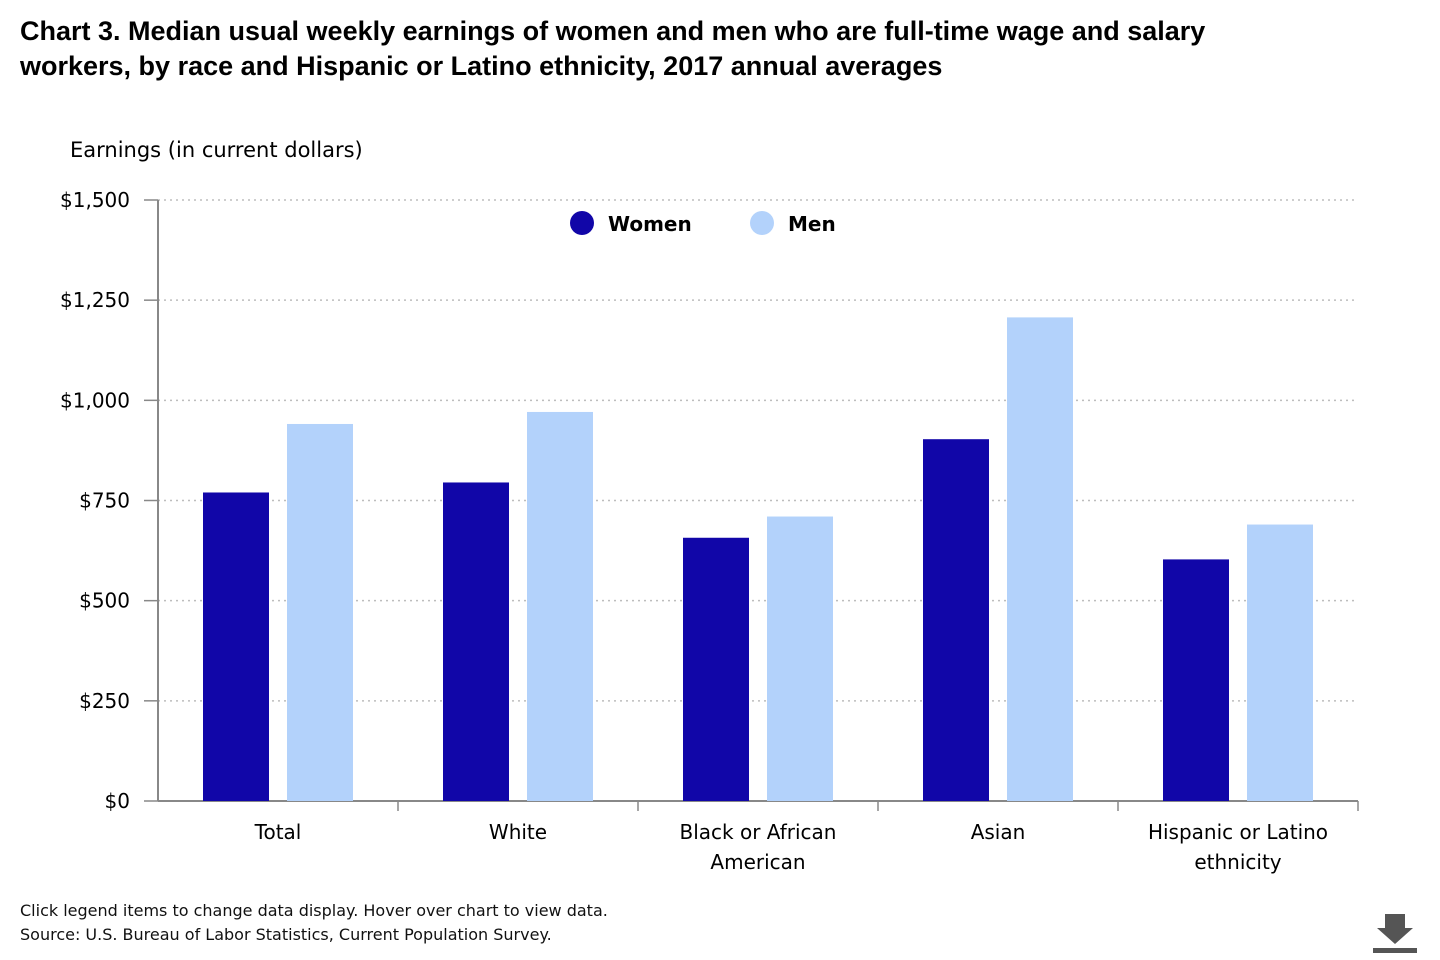 The height and width of the screenshot is (960, 1440). What do you see at coordinates (518, 832) in the screenshot?
I see `x-tick-label: White` at bounding box center [518, 832].